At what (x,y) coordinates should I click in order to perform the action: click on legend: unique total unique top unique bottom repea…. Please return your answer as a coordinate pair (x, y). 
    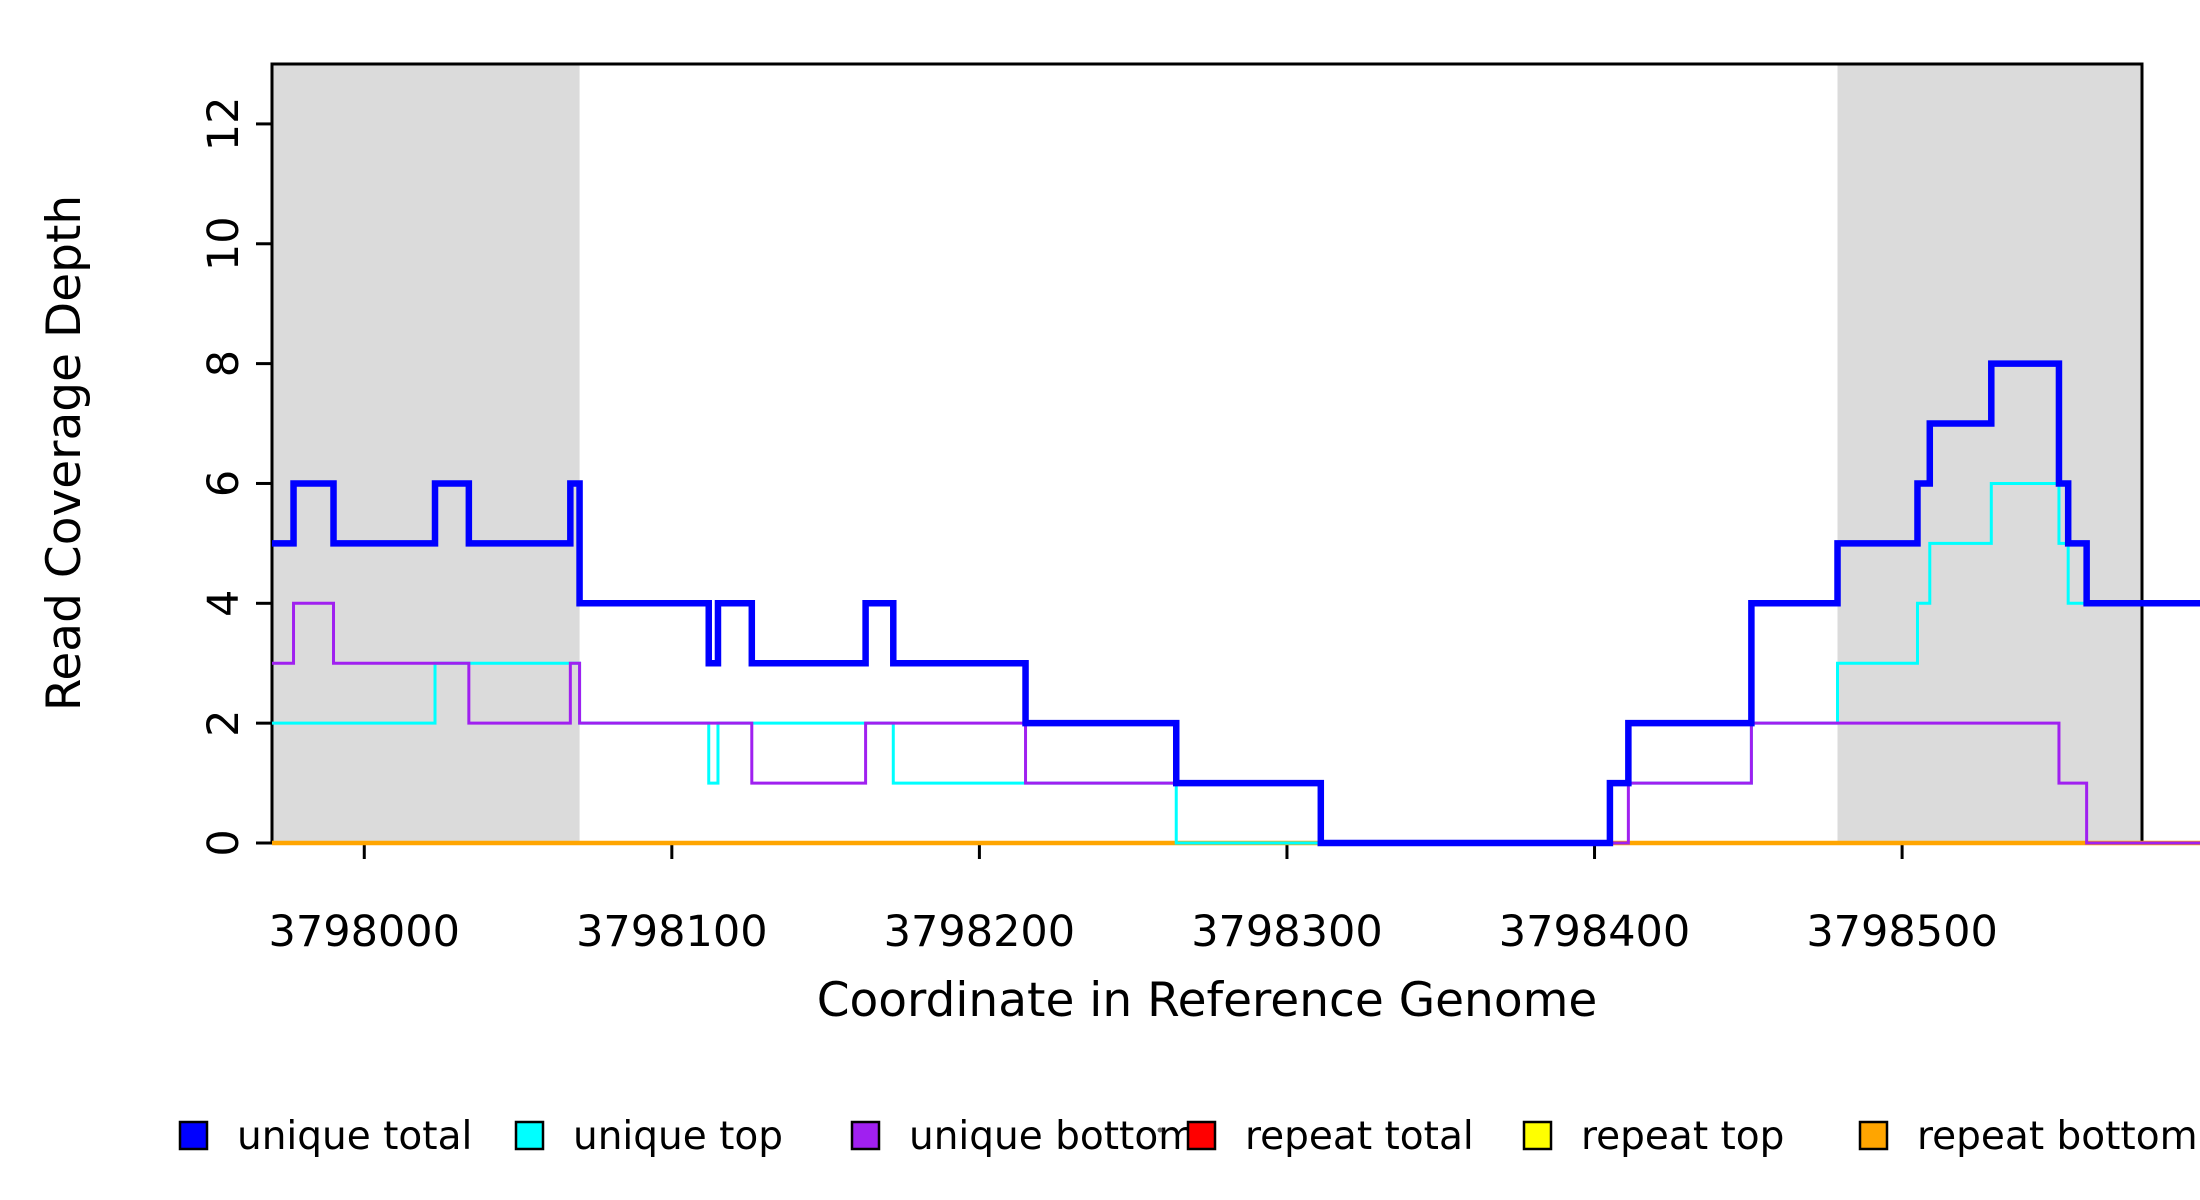
    Looking at the image, I should click on (1188, 1136).